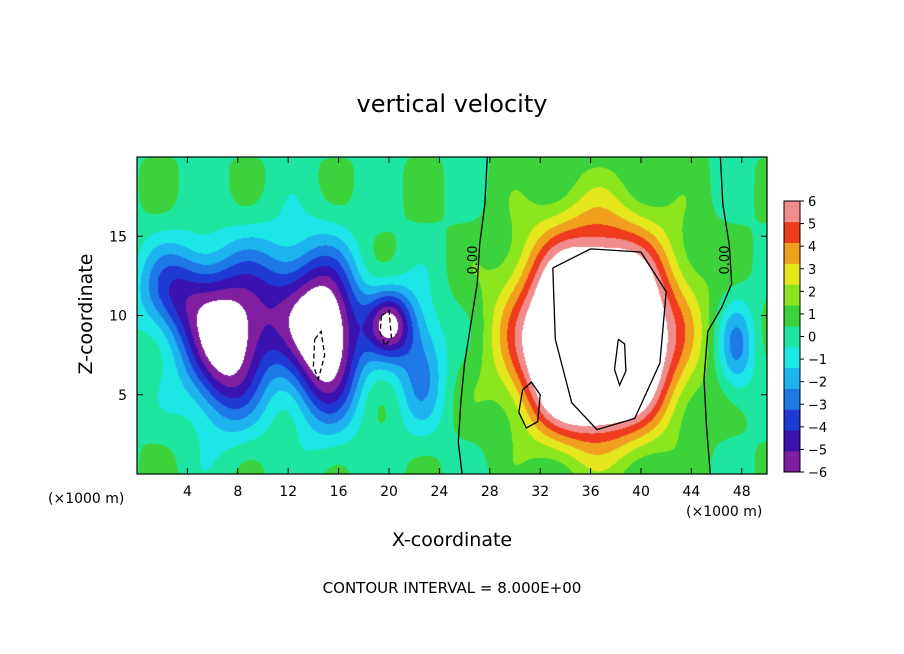  What do you see at coordinates (599, 260) in the screenshot?
I see `contour-labels: 0.00 0.00` at bounding box center [599, 260].